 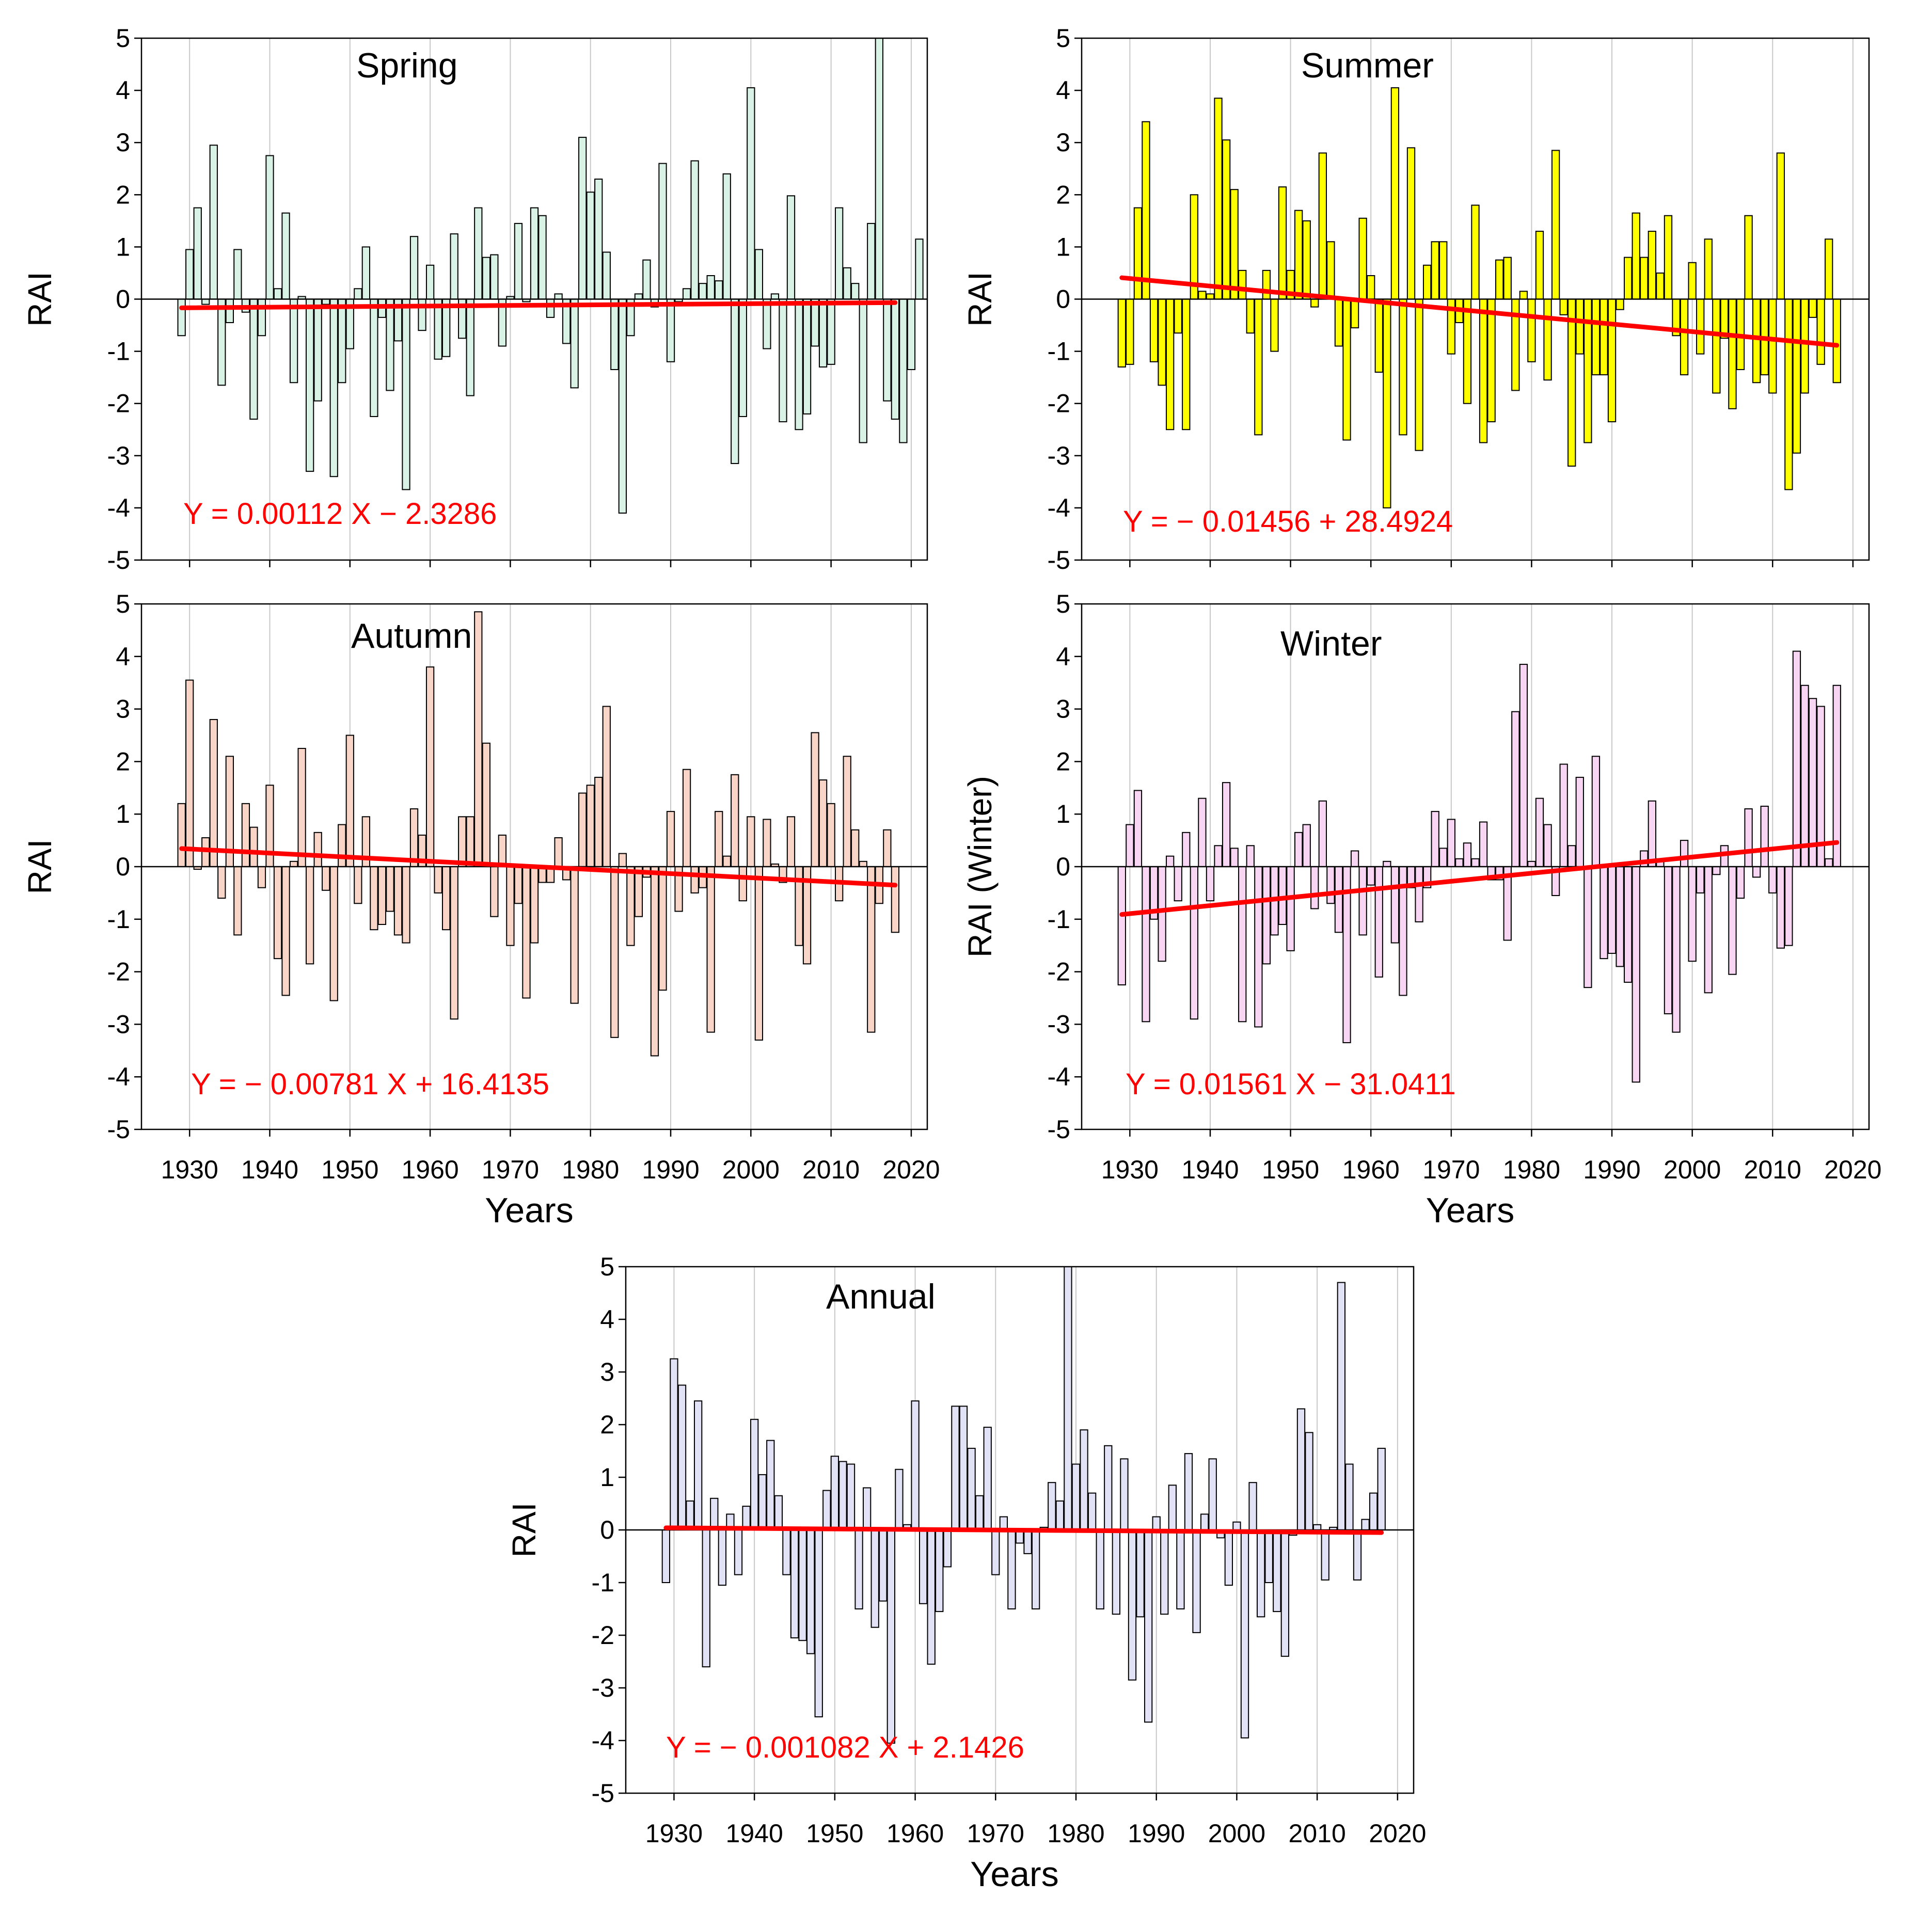 What do you see at coordinates (1063, 603) in the screenshot?
I see `winter-y-tick-label: 5` at bounding box center [1063, 603].